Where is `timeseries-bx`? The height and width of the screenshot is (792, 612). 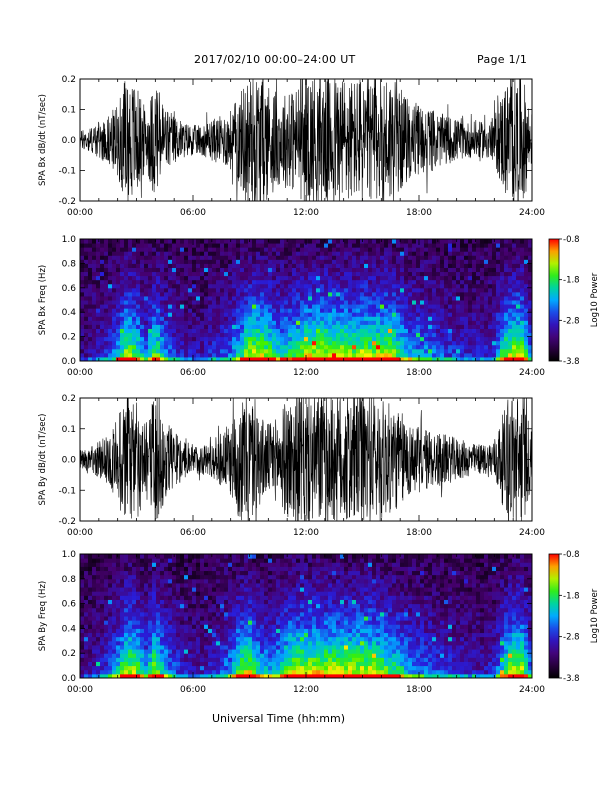 timeseries-bx is located at coordinates (306, 140).